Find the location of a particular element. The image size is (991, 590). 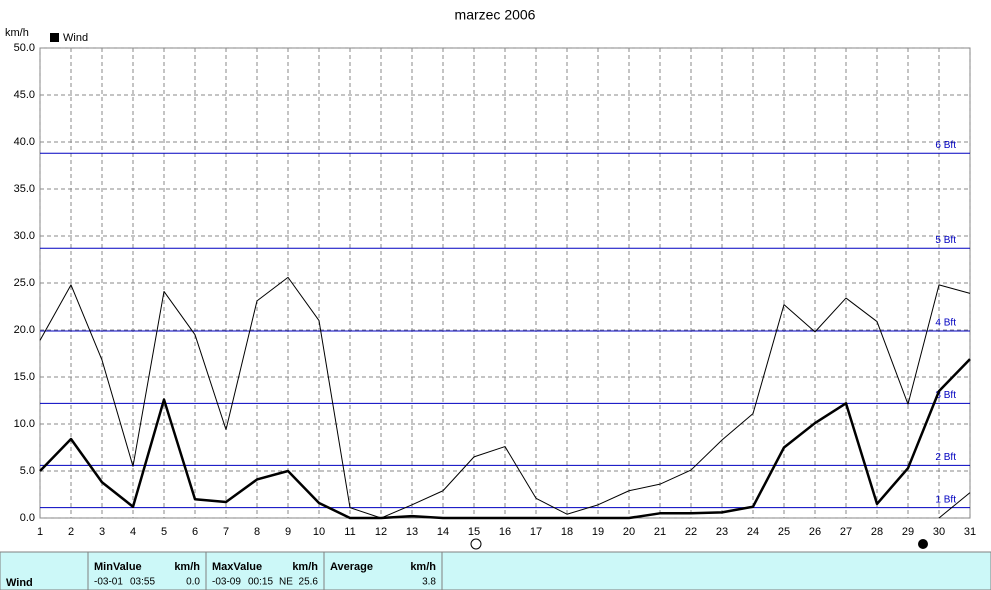

y-tick-label: 15.0 is located at coordinates (24, 377).